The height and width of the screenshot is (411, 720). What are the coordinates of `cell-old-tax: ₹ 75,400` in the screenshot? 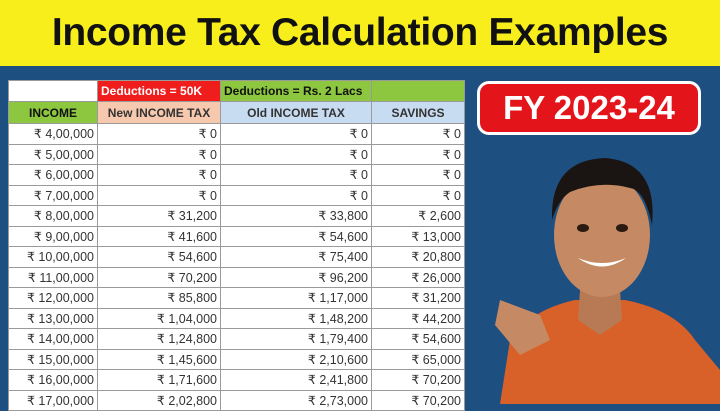 It's located at (296, 257).